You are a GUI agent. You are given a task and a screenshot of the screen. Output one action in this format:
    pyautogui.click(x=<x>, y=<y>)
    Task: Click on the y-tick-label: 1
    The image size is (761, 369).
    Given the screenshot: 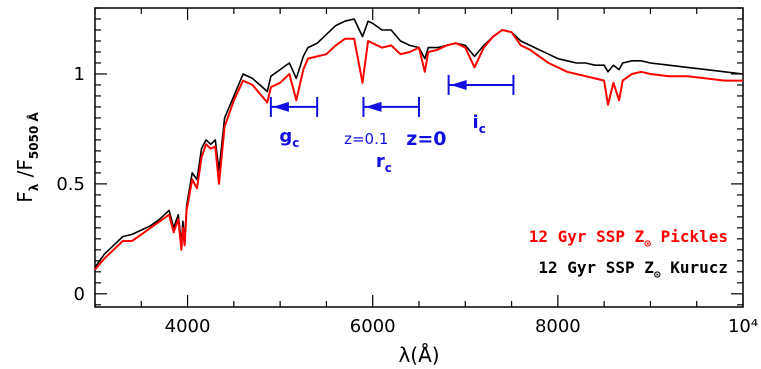 What is the action you would take?
    pyautogui.click(x=79, y=74)
    